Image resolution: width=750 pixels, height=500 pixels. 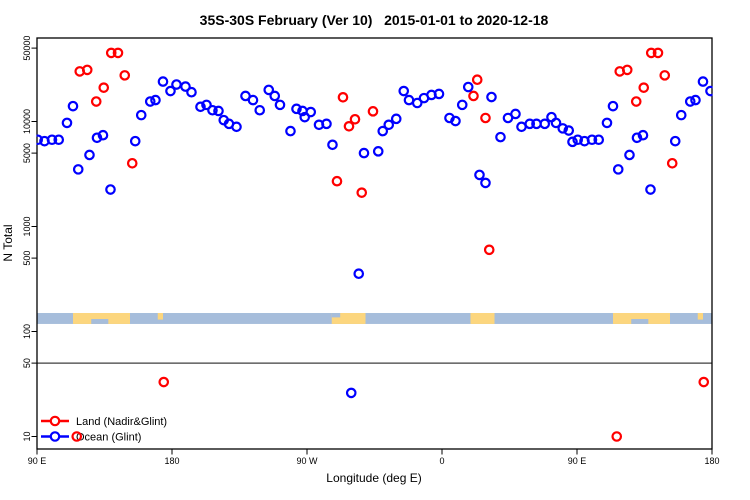 I want to click on y-tick-label: 10, so click(x=27, y=436).